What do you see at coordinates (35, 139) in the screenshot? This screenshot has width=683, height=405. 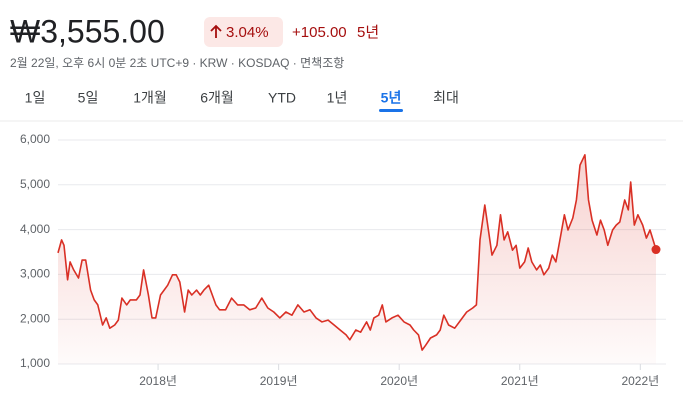 I see `y-tick-label: 6,000` at bounding box center [35, 139].